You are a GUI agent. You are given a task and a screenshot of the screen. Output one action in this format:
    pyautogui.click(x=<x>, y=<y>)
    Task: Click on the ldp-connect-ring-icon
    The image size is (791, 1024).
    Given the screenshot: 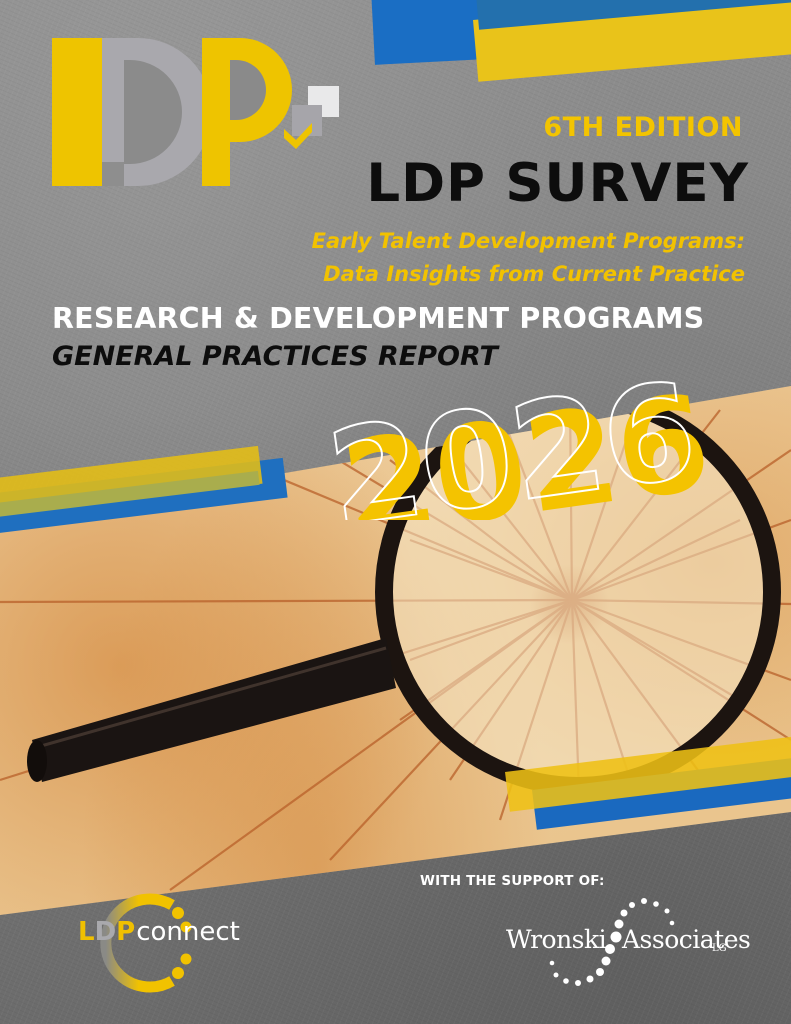 What is the action you would take?
    pyautogui.click(x=146, y=943)
    